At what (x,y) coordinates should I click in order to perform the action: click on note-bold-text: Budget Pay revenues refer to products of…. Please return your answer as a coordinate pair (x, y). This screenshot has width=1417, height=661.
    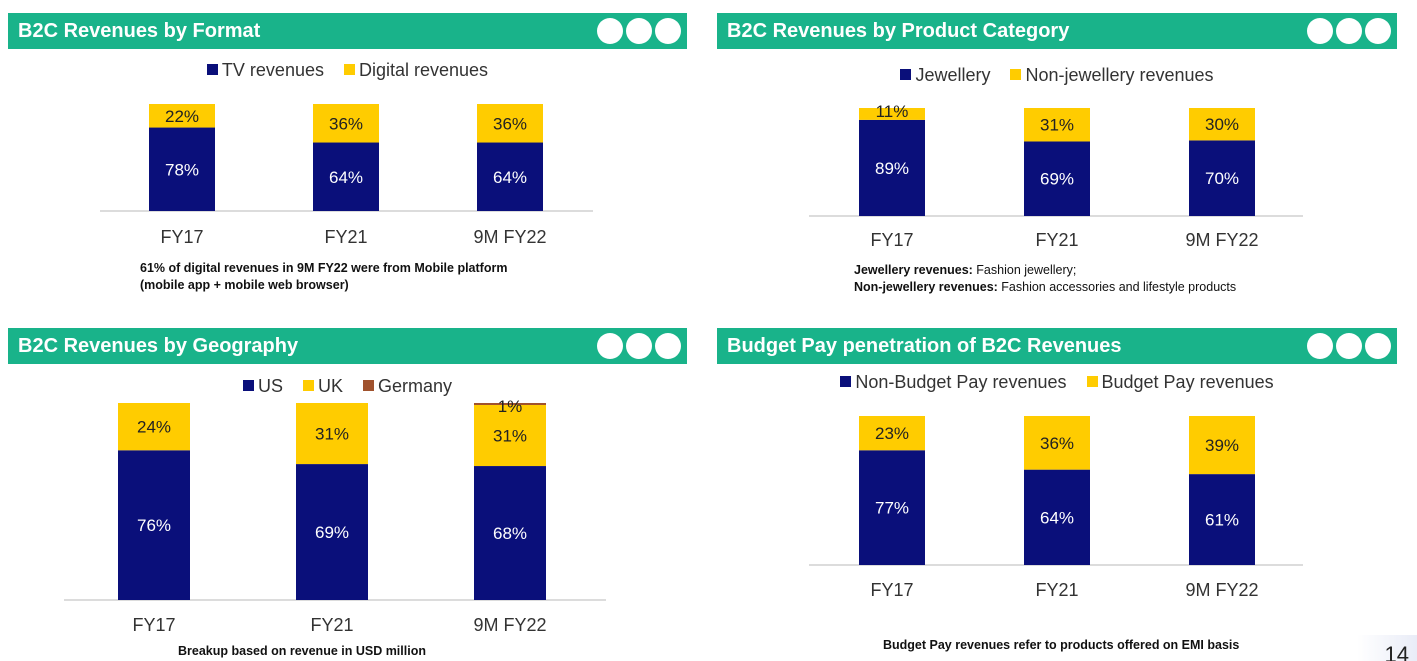
    Looking at the image, I should click on (1061, 645).